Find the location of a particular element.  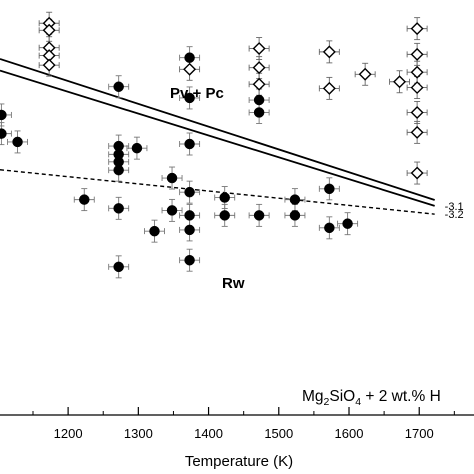

boundary-line-label: -3.2 is located at coordinates (454, 215).